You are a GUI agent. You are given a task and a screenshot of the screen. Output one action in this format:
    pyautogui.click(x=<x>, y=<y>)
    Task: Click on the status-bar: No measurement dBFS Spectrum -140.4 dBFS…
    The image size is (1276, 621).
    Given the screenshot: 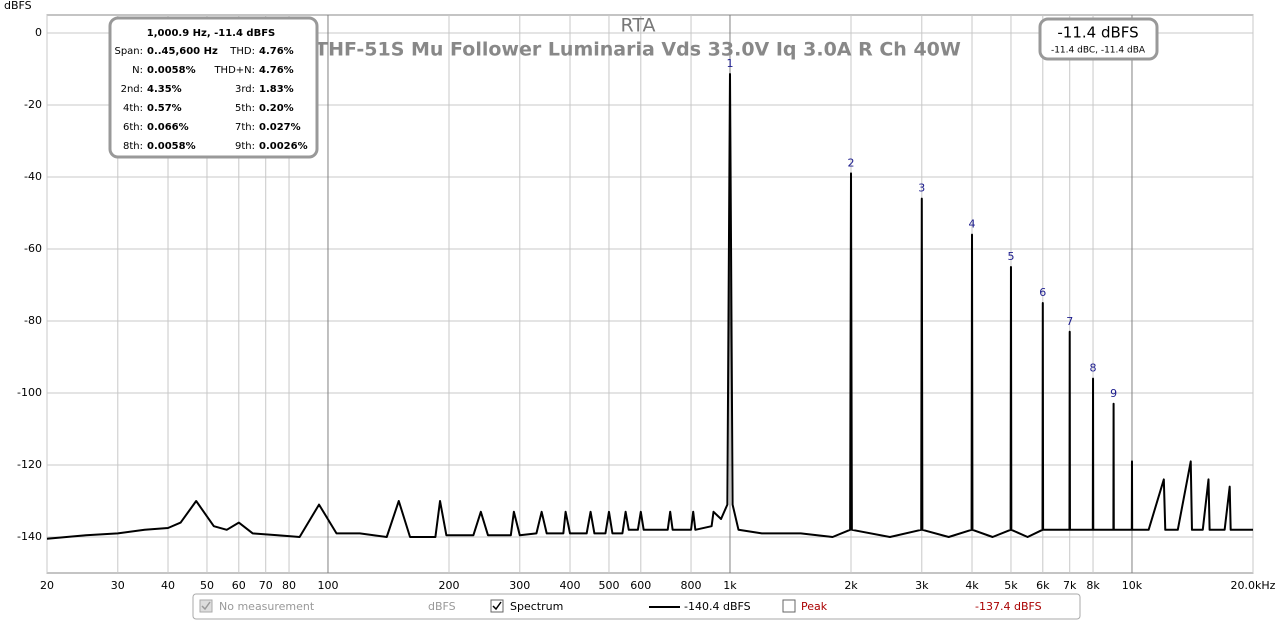 What is the action you would take?
    pyautogui.click(x=636, y=606)
    